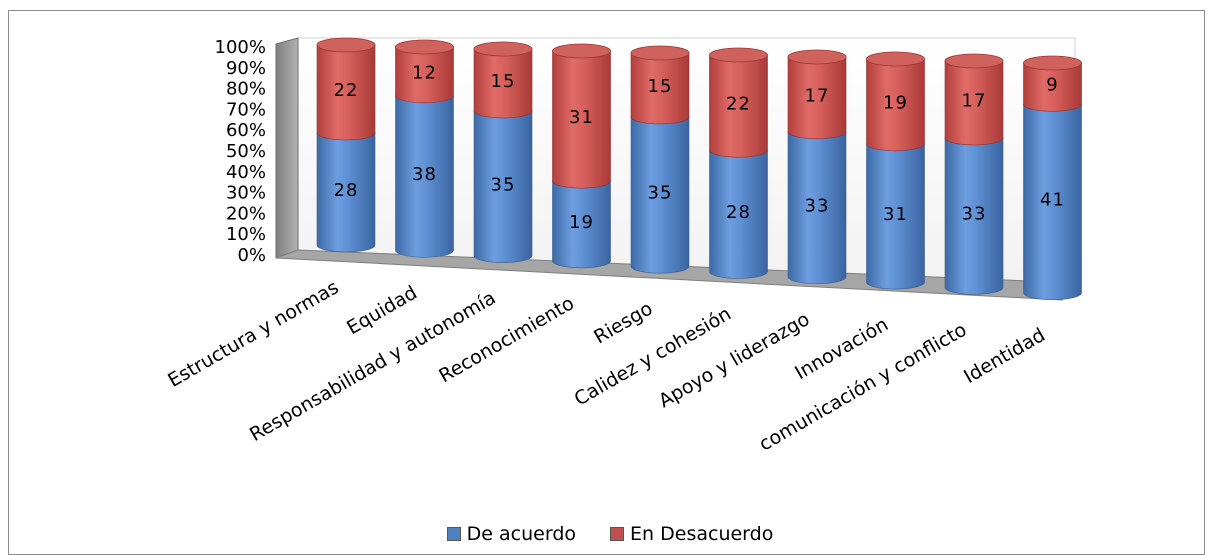  I want to click on data-label-en-desacuerdo: 9, so click(1052, 85).